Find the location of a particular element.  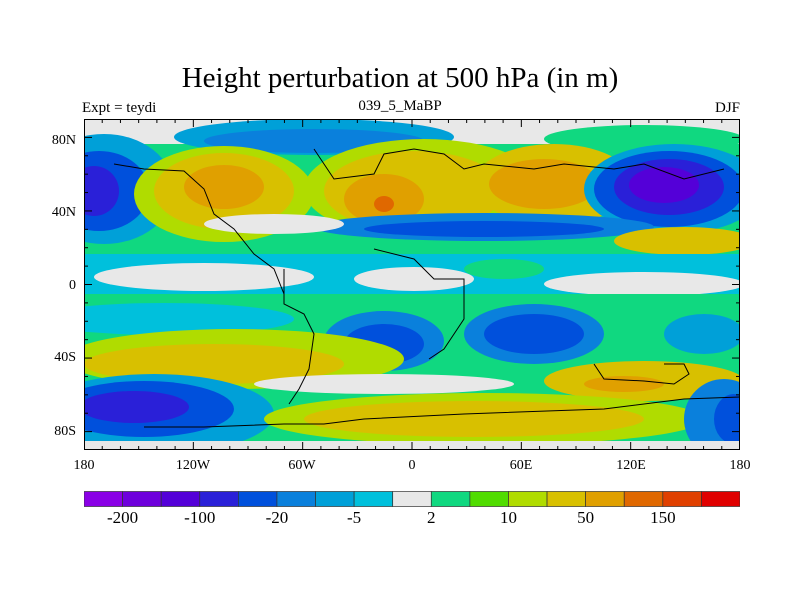

experiment-label: Expt = teydi is located at coordinates (119, 108).